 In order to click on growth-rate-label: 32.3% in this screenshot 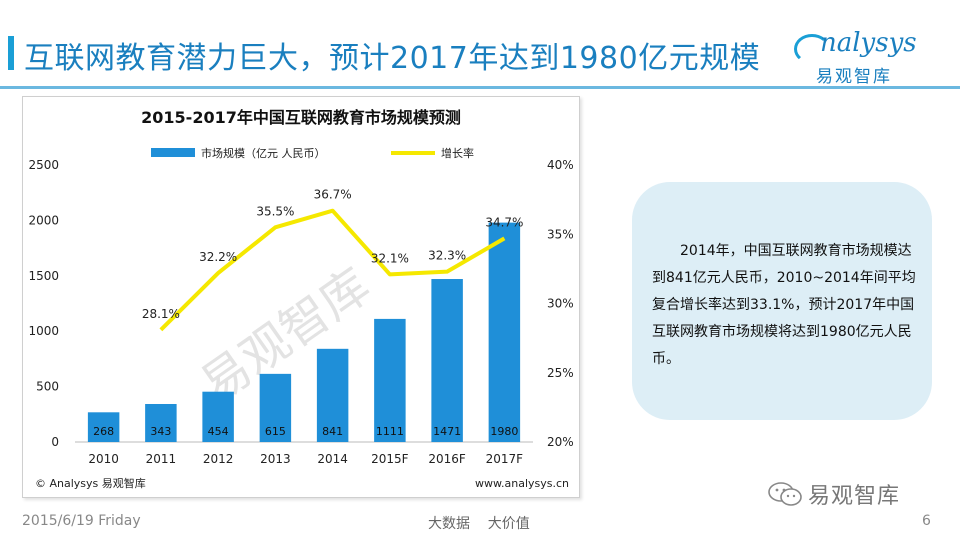, I will do `click(447, 256)`.